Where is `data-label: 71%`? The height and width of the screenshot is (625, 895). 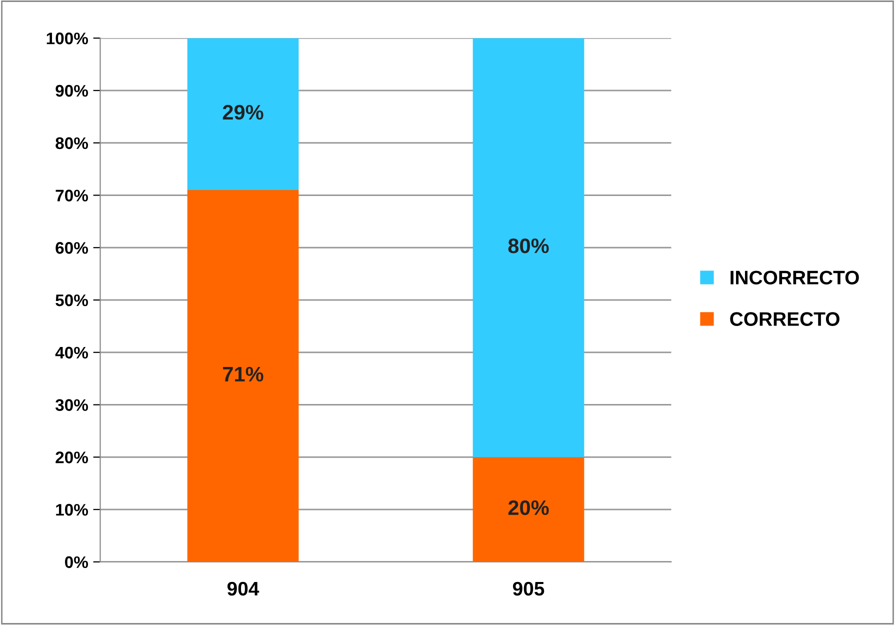 data-label: 71% is located at coordinates (243, 374).